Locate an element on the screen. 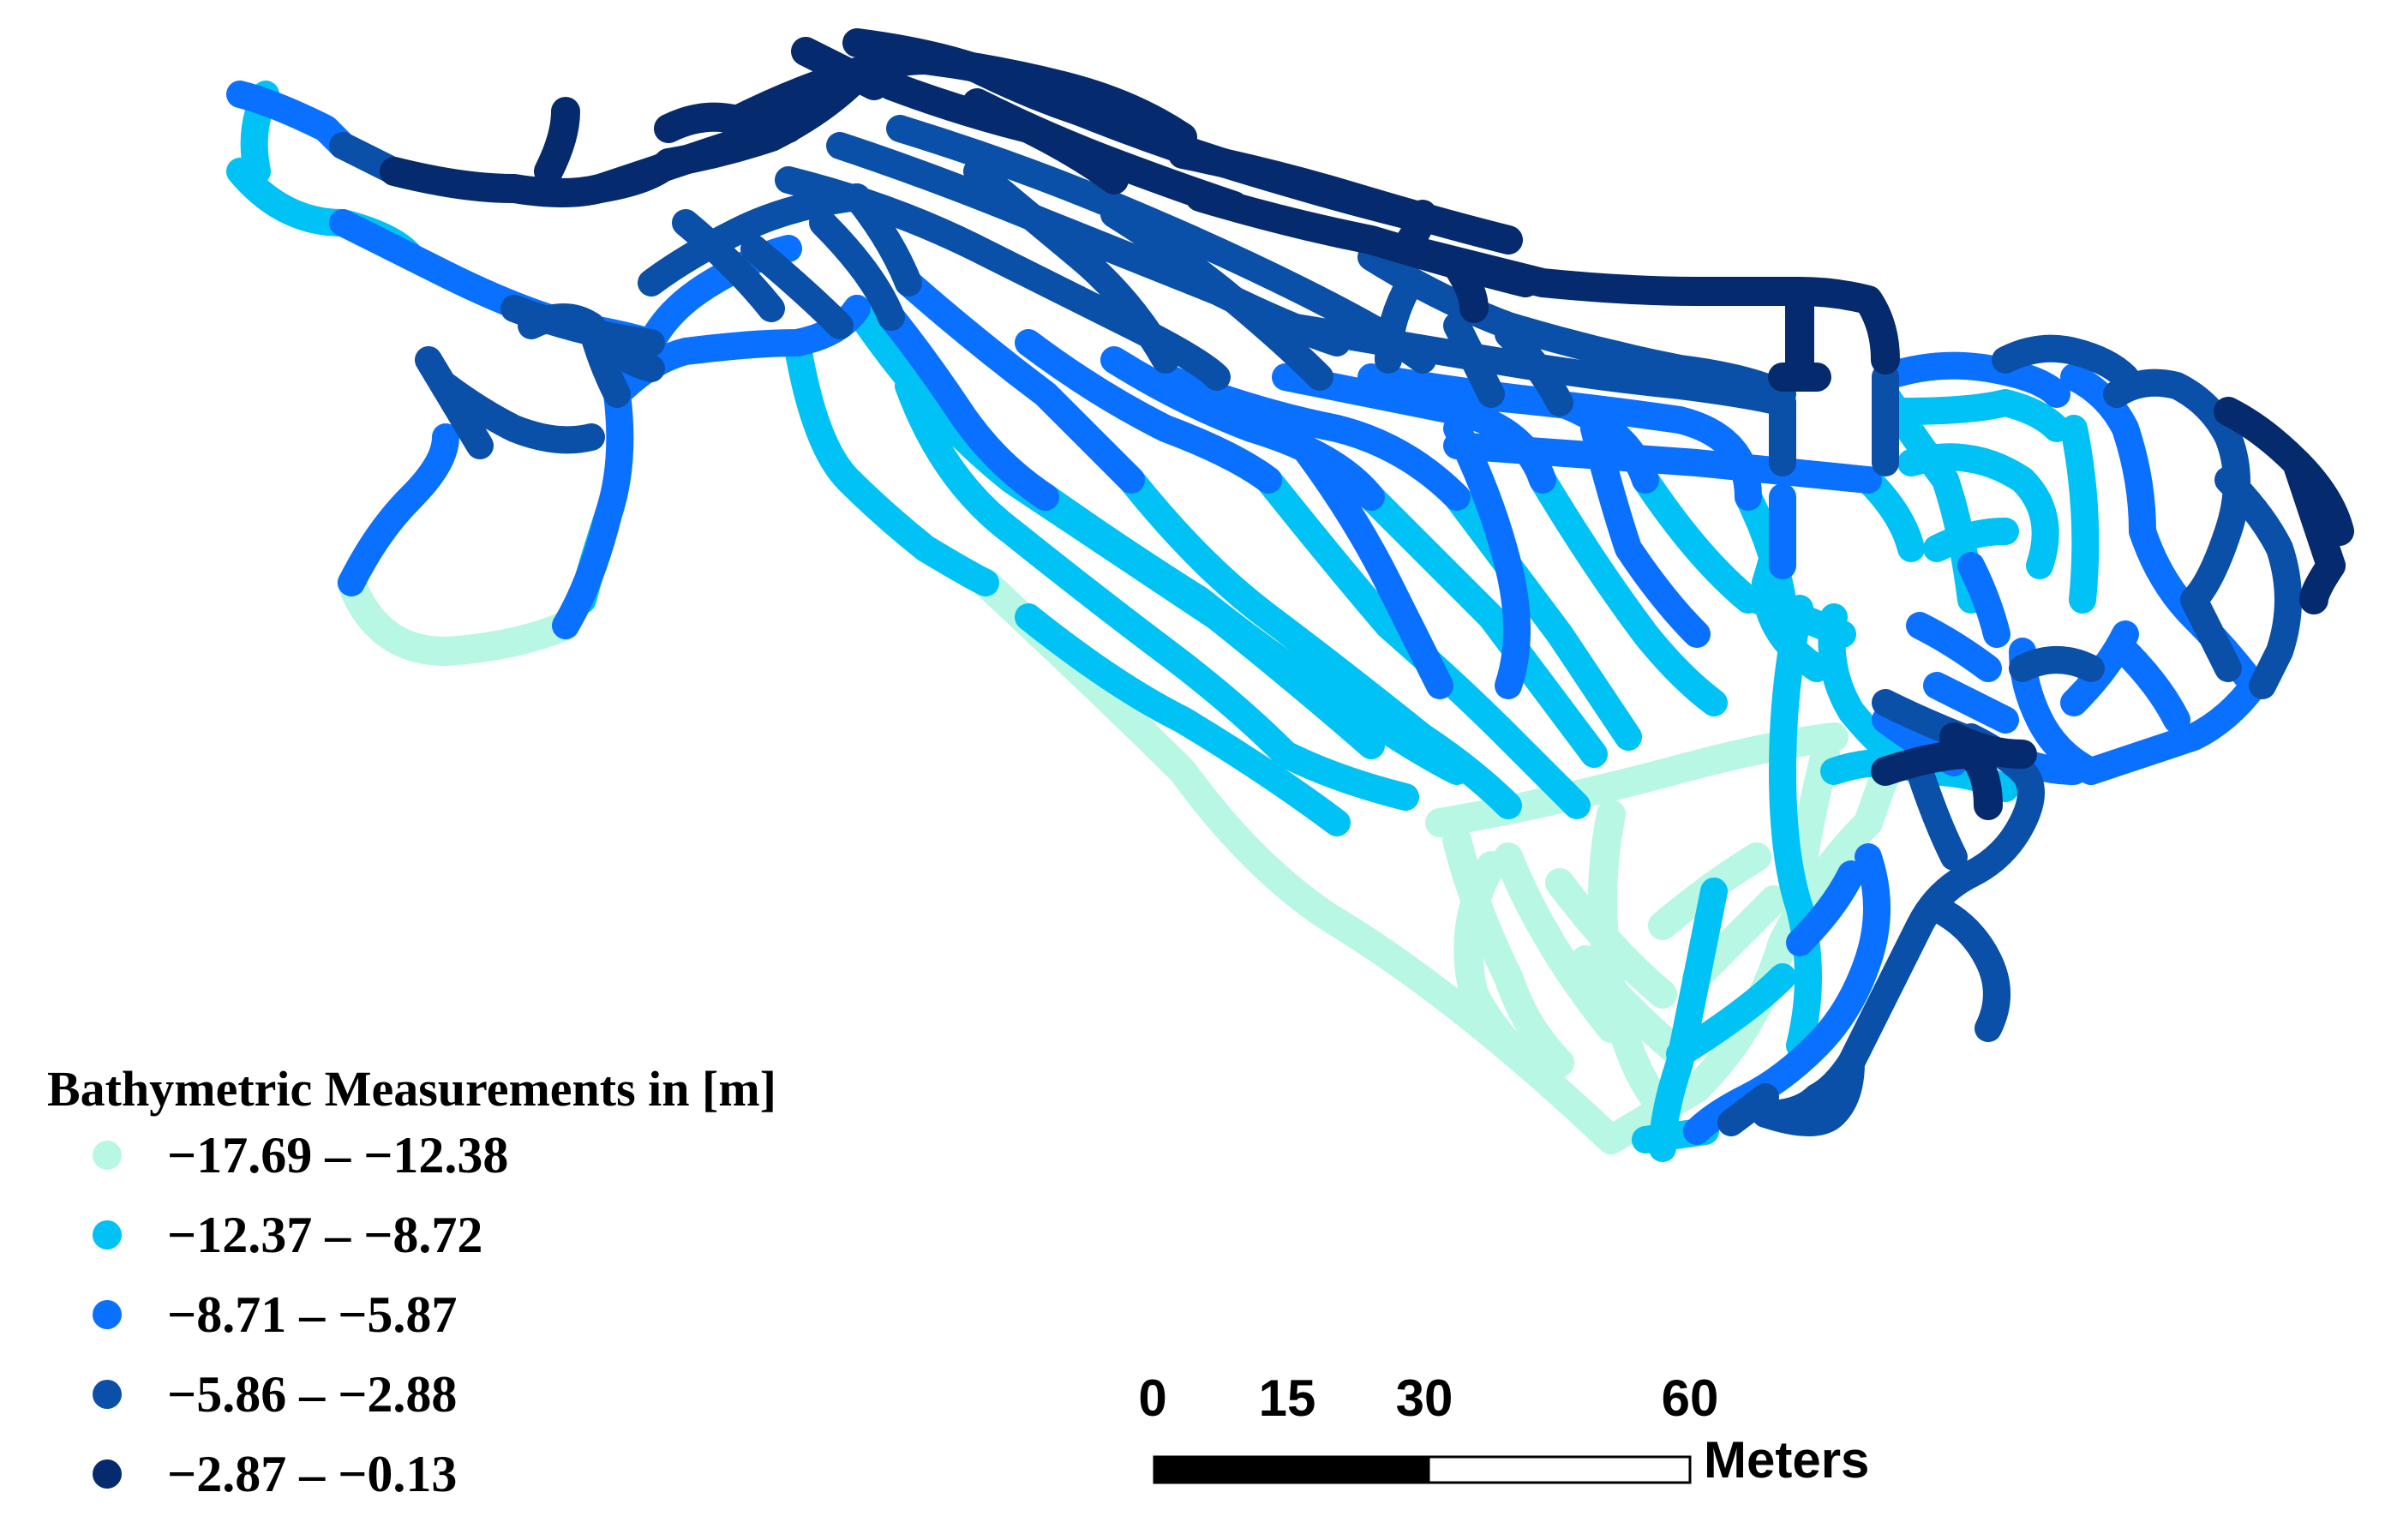 This screenshot has width=2391, height=1540. legend-item: −5.86 – −2.88 is located at coordinates (275, 1394).